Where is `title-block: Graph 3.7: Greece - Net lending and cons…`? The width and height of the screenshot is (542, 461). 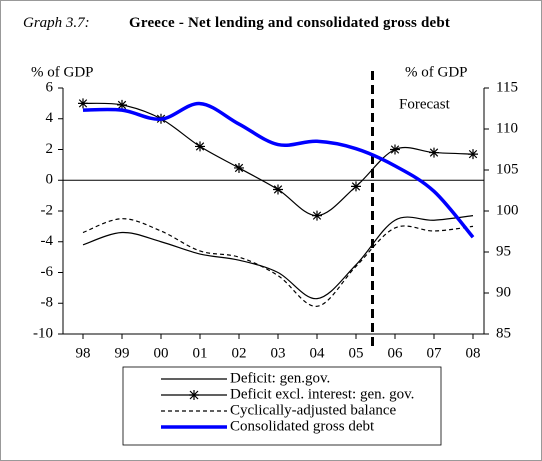 title-block: Graph 3.7: Greece - Net lending and cons… is located at coordinates (261, 23).